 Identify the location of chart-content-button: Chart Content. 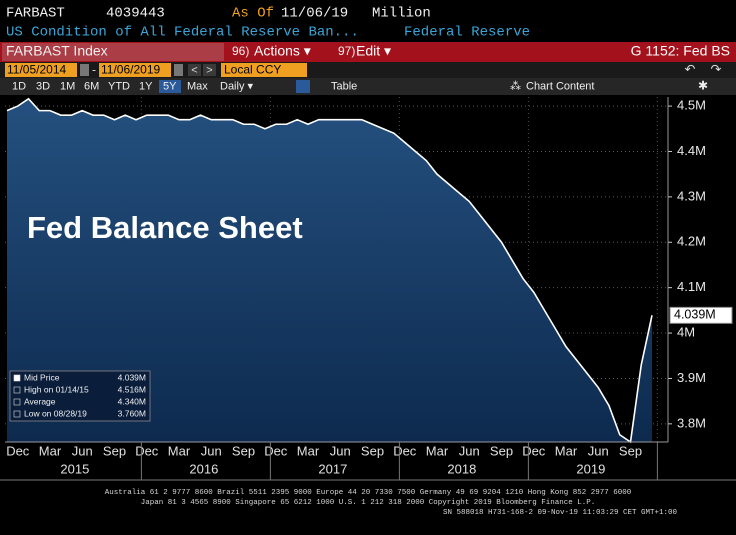
(560, 86).